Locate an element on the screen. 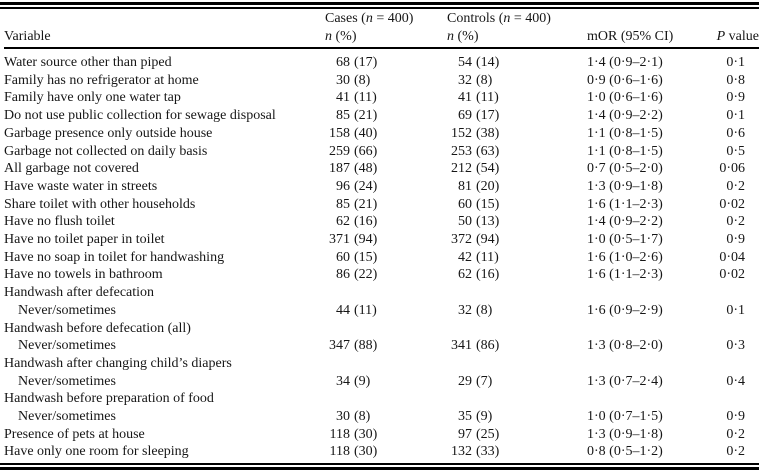 Image resolution: width=759 pixels, height=472 pixels. row-variable-label: Have no soap in toilet for handwashing is located at coordinates (164, 258).